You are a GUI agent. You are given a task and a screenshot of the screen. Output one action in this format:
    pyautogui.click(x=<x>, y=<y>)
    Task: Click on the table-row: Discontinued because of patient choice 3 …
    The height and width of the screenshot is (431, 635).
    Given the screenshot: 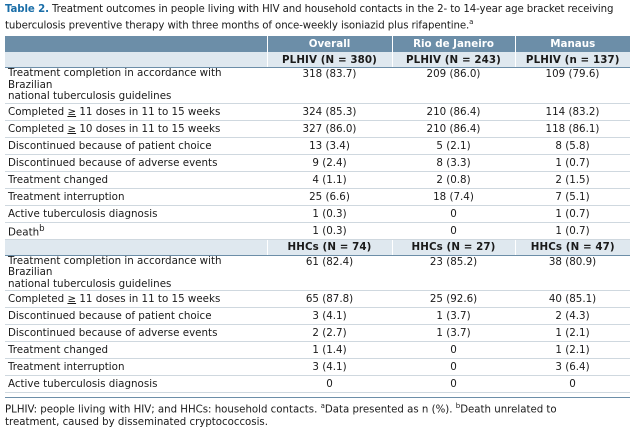 What is the action you would take?
    pyautogui.click(x=317, y=316)
    